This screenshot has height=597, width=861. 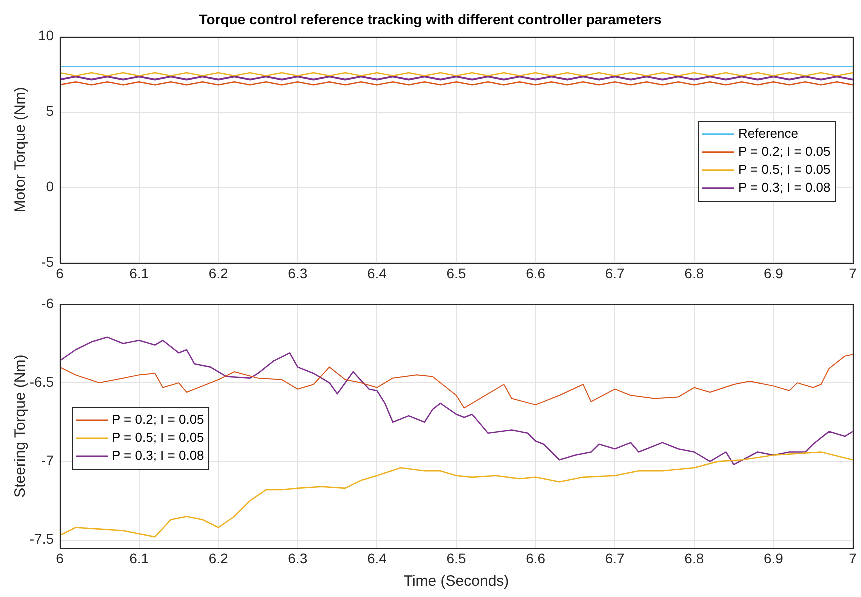 What do you see at coordinates (48, 303) in the screenshot?
I see `y-tick-label: -6` at bounding box center [48, 303].